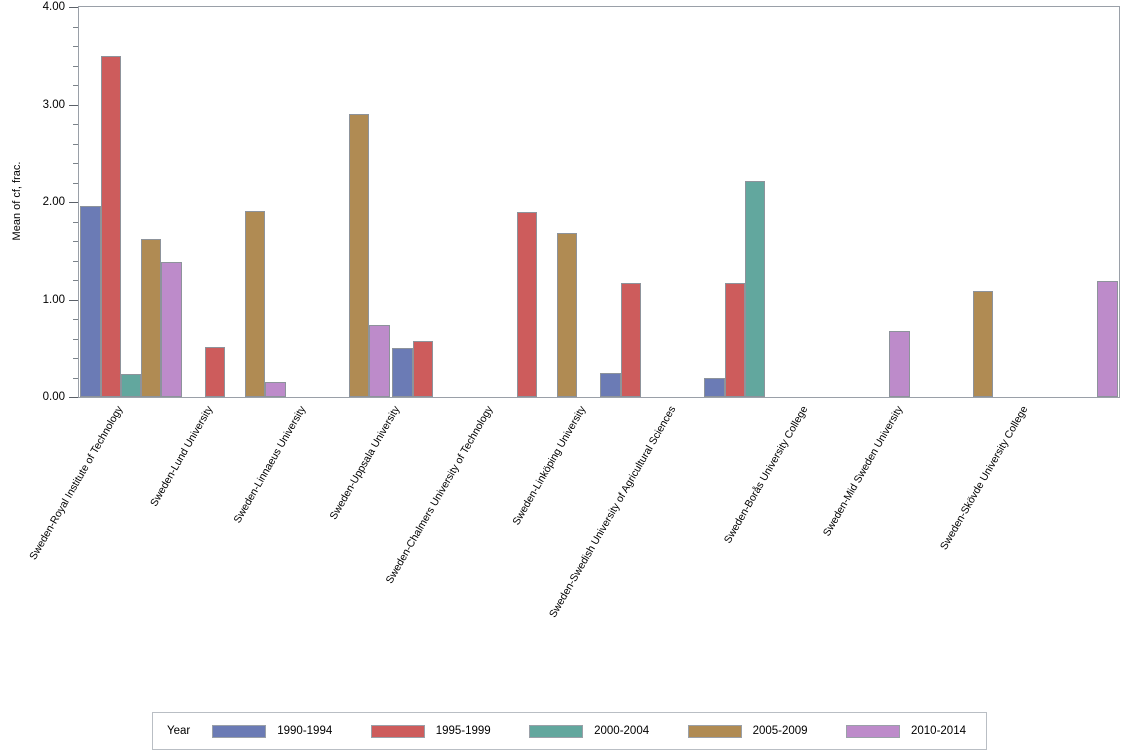 Image resolution: width=1134 pixels, height=756 pixels. I want to click on legend-label: 2000-2004, so click(622, 731).